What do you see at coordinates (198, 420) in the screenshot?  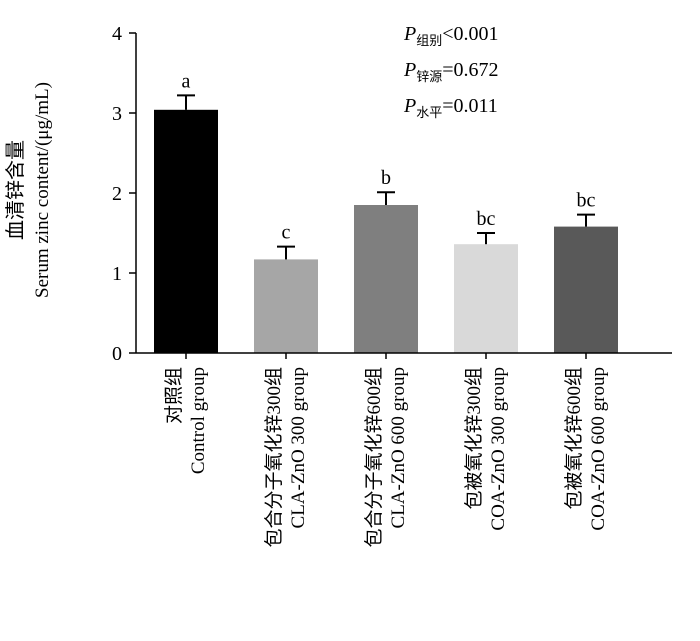 I see `x-tick-label-en: Control group` at bounding box center [198, 420].